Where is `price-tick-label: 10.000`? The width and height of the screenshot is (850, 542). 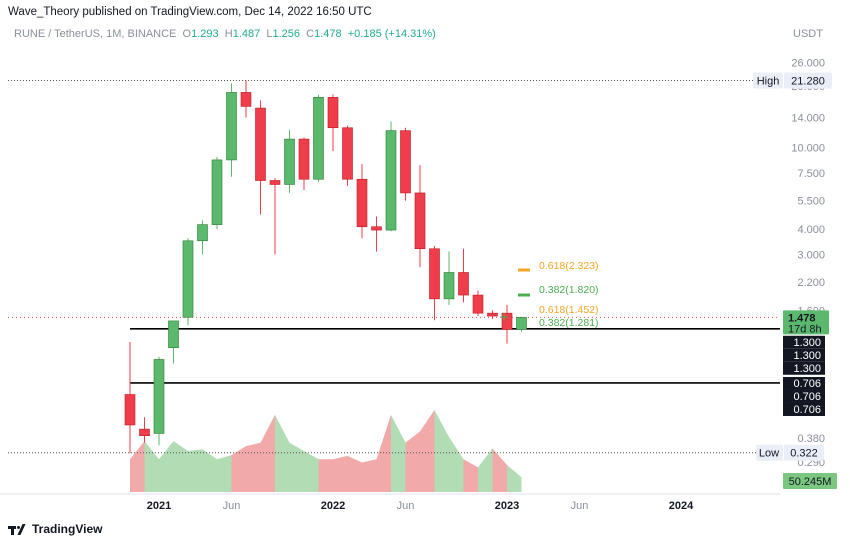
price-tick-label: 10.000 is located at coordinates (808, 149).